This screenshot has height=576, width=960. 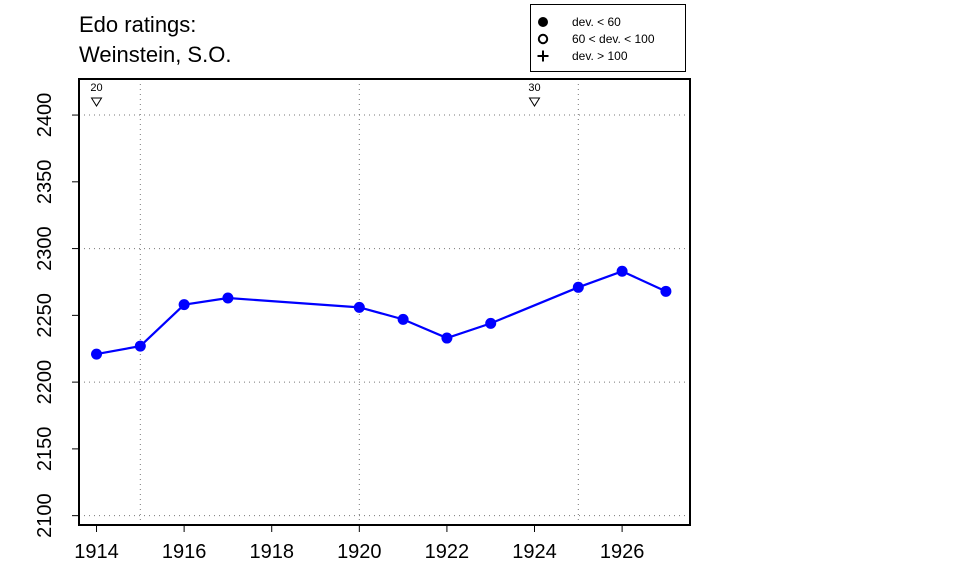 What do you see at coordinates (45, 115) in the screenshot?
I see `y-tick-label: 2400` at bounding box center [45, 115].